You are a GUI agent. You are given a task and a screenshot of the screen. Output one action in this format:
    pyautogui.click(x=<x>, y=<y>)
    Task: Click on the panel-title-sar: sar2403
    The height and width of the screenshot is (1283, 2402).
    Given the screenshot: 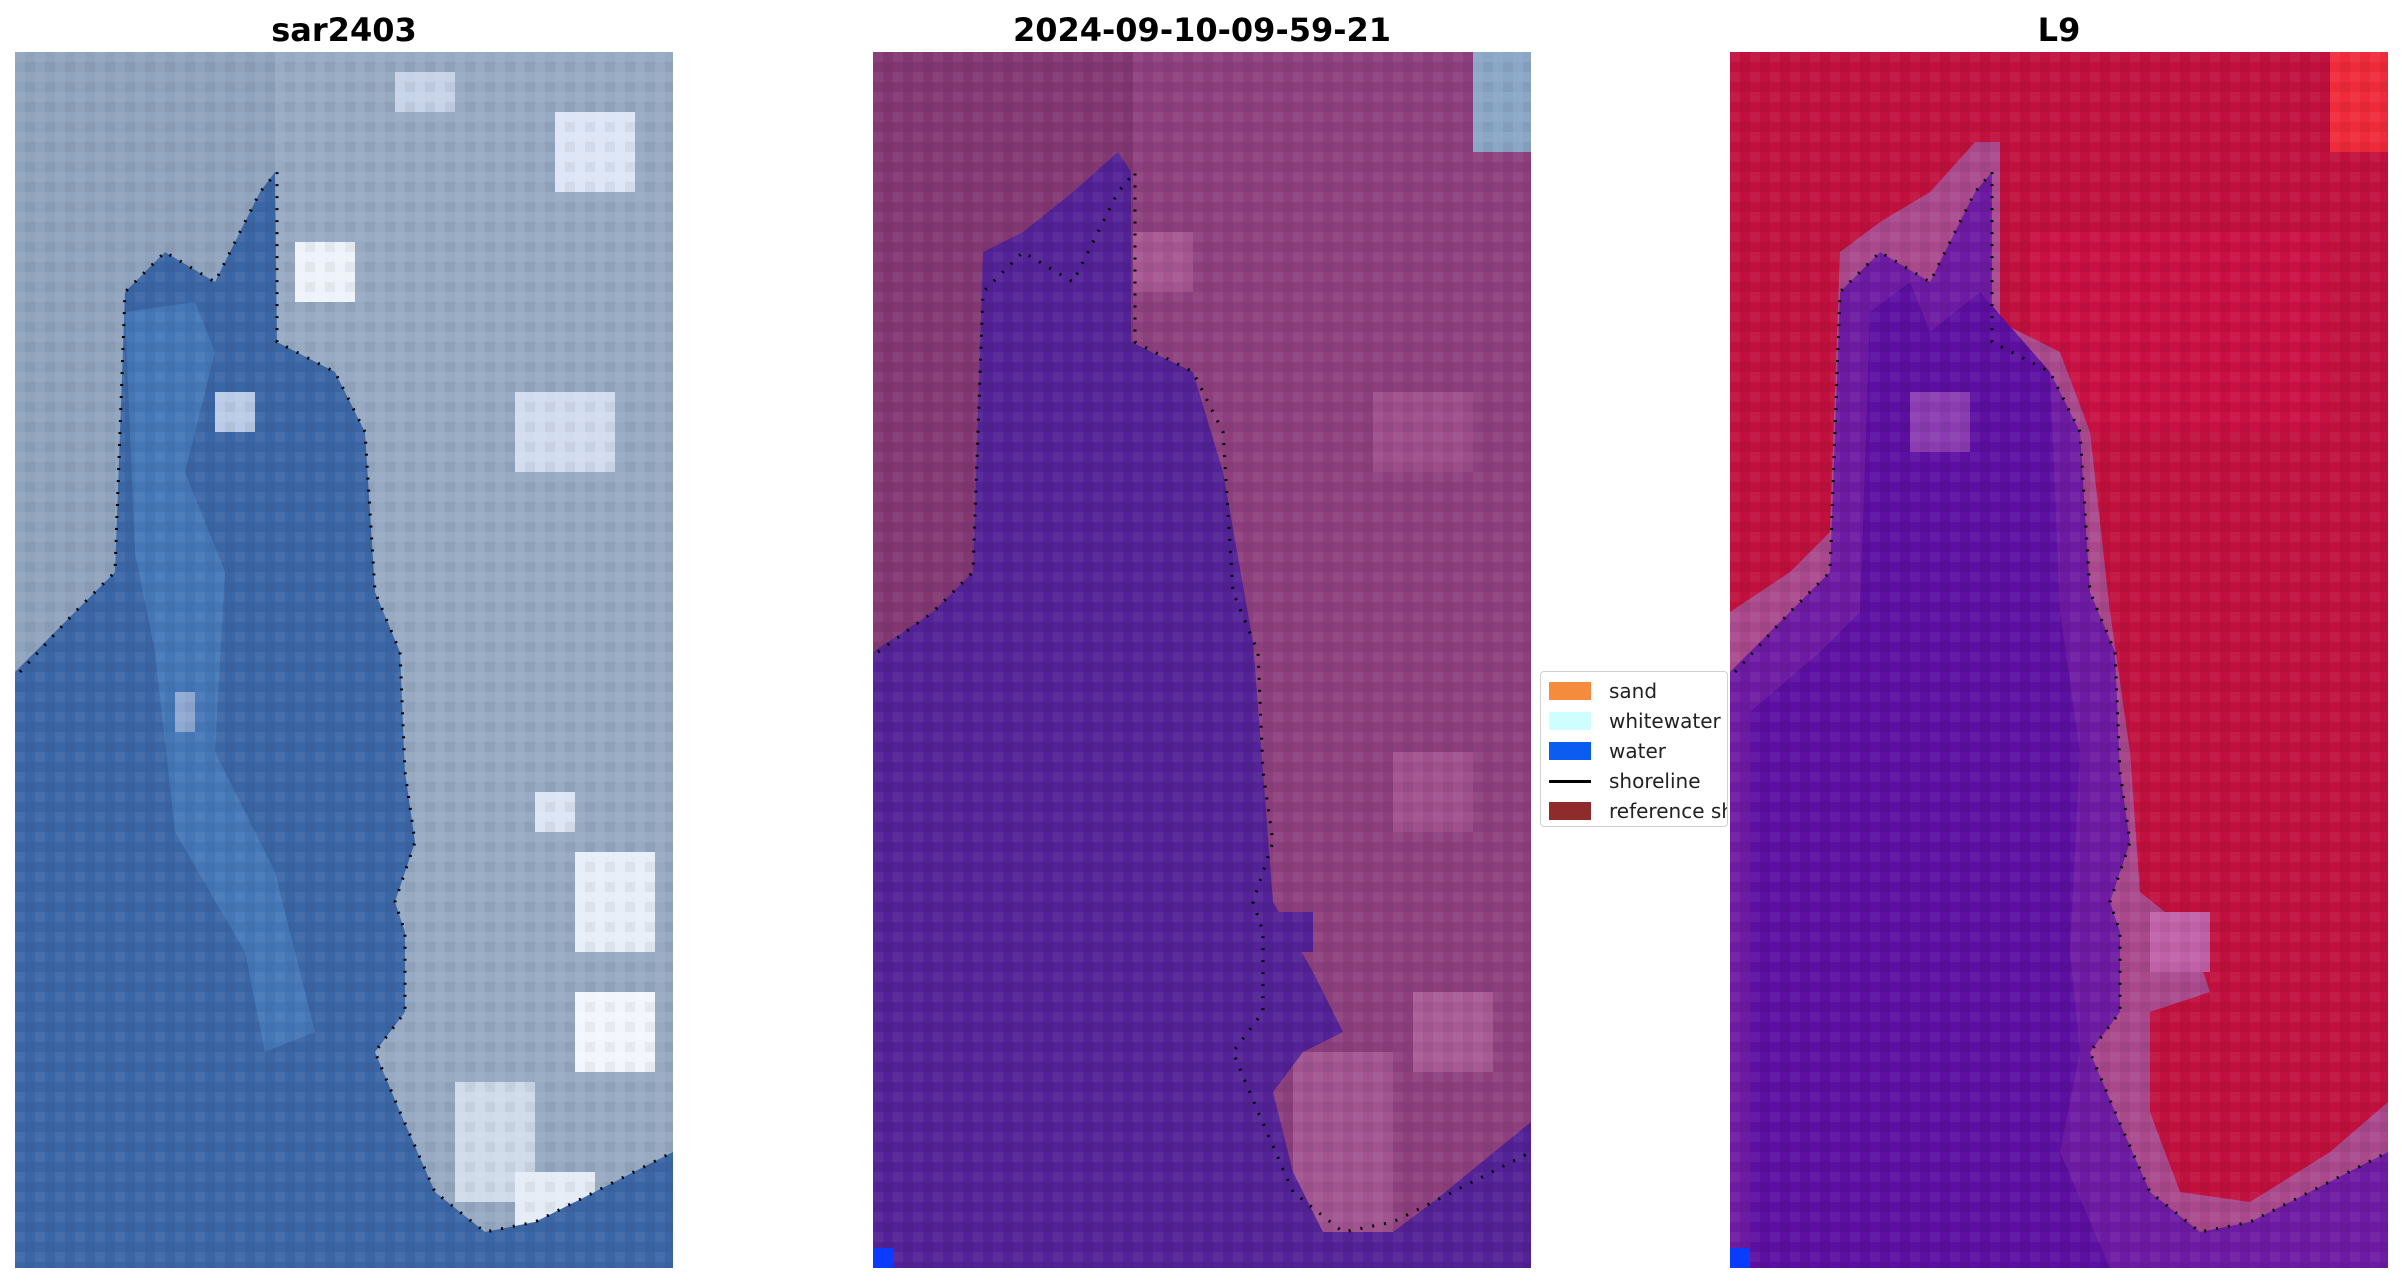 What is the action you would take?
    pyautogui.click(x=344, y=30)
    